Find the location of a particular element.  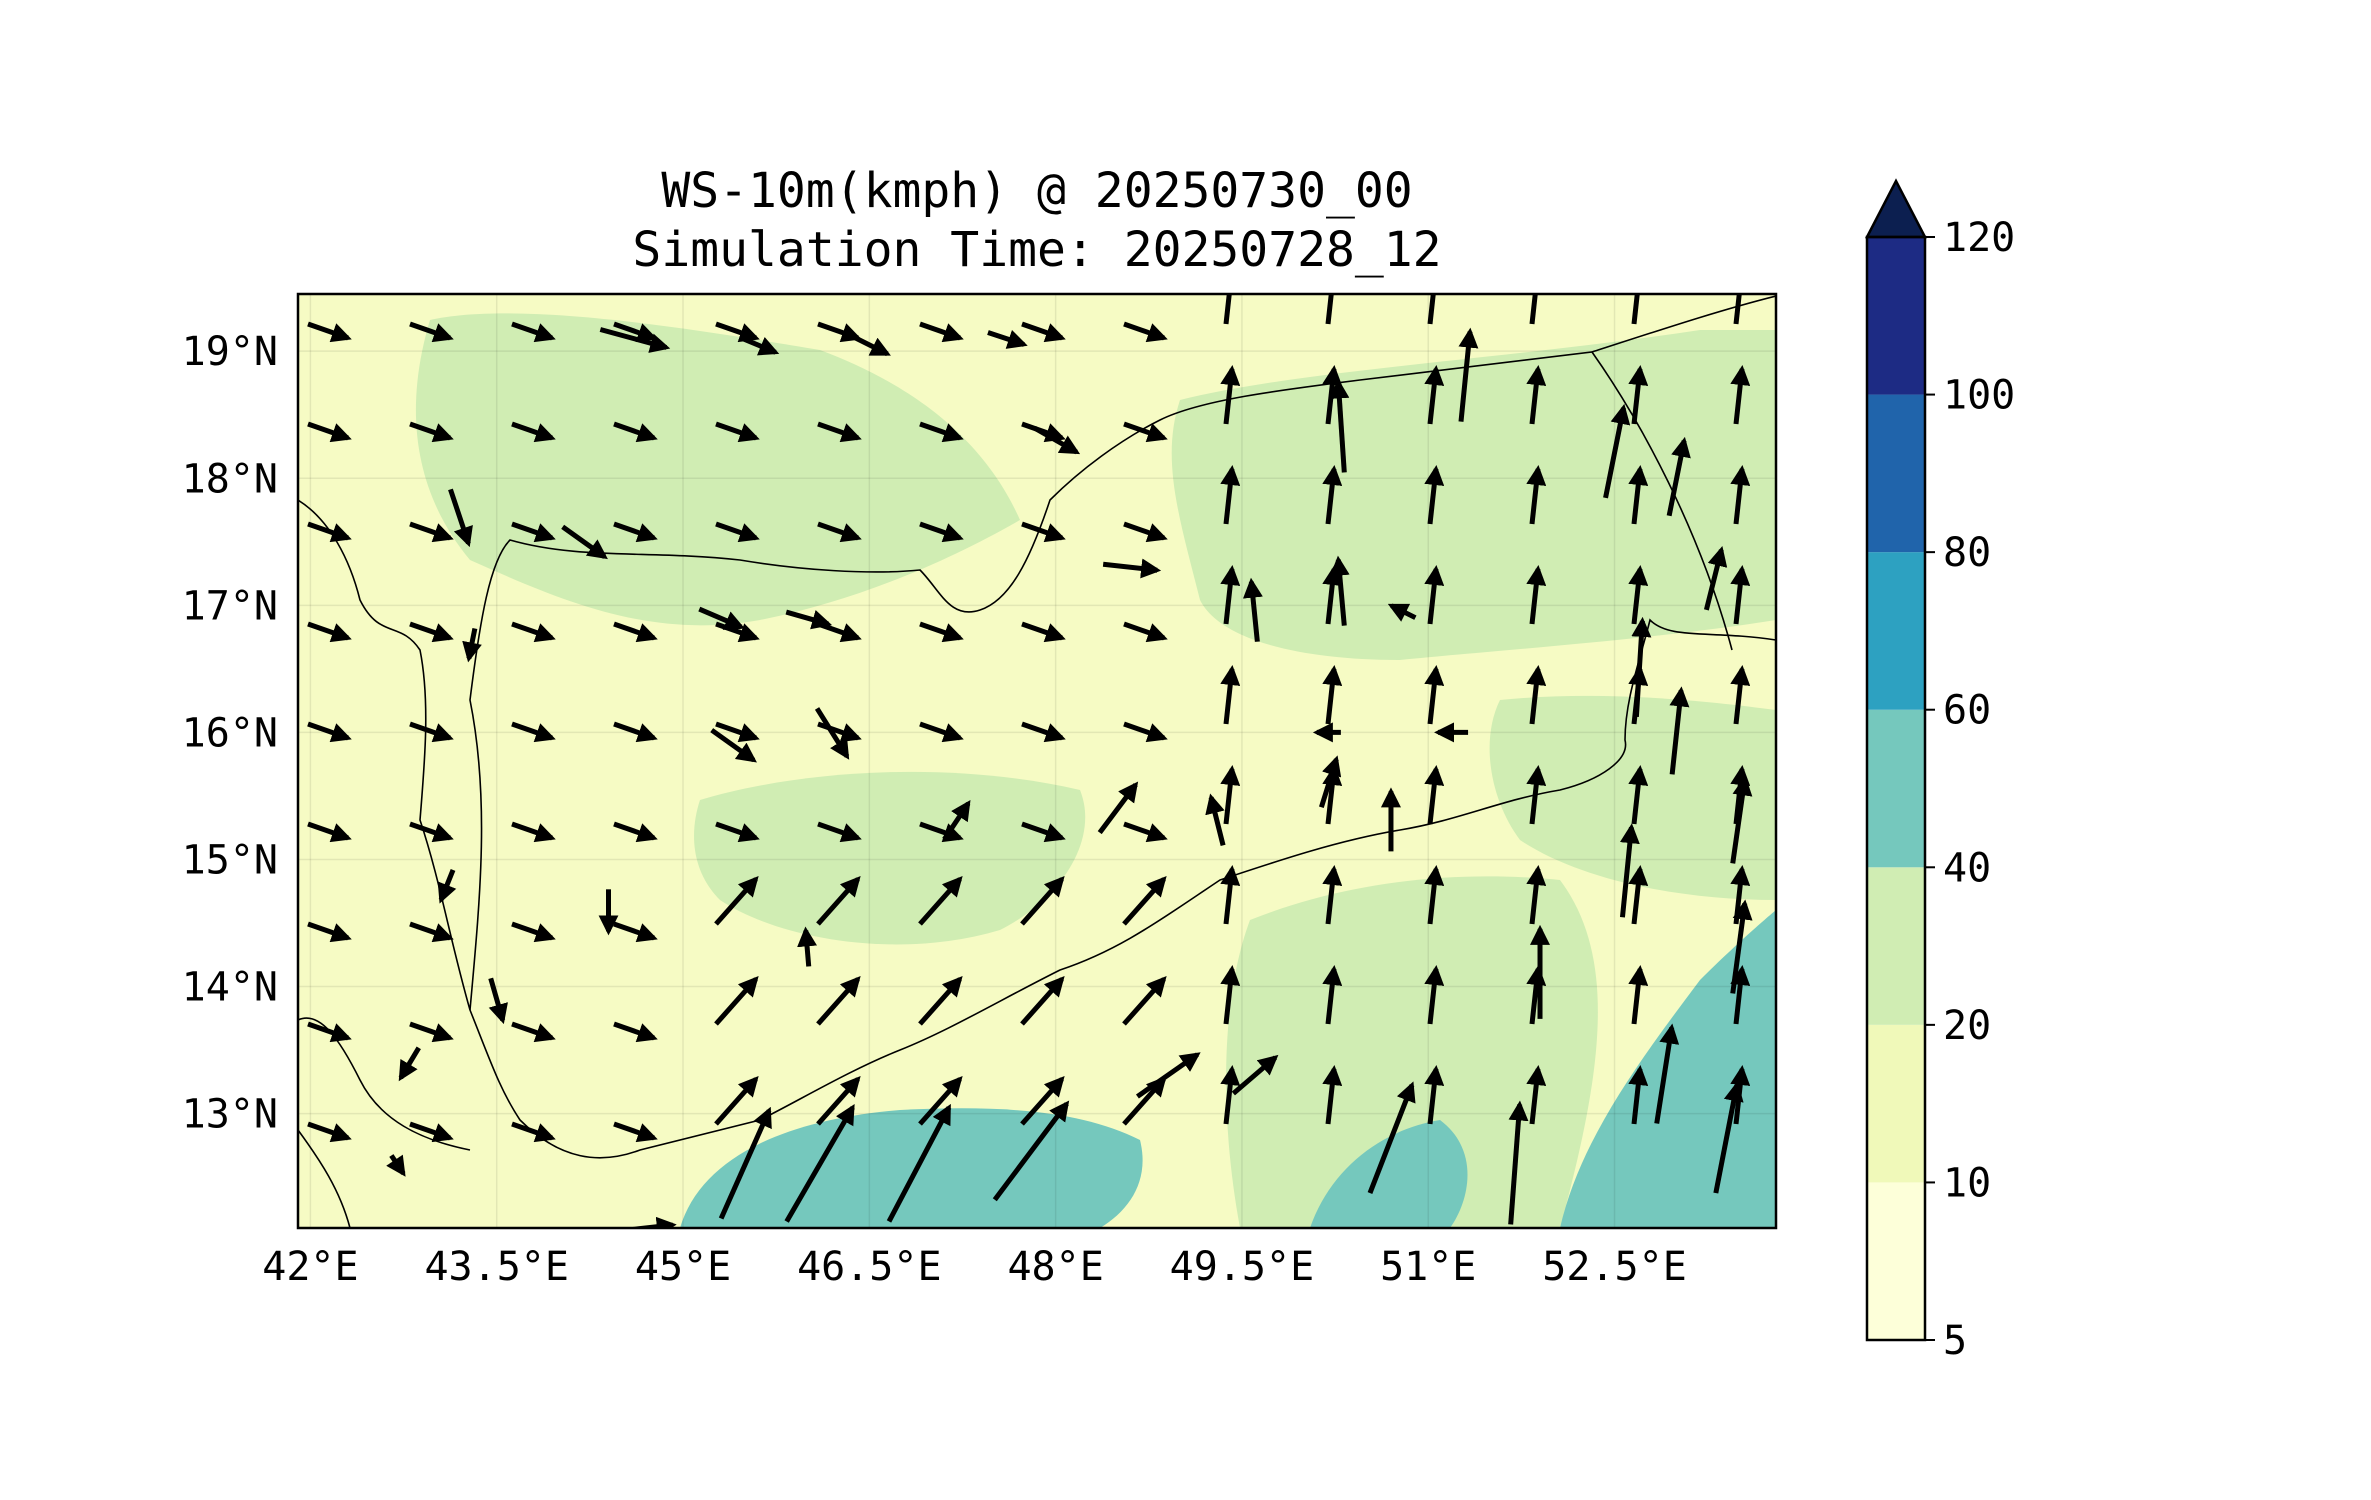

latitude-axis: 19°N 18°N 17°N 16°N 15°N 14°N 13°N is located at coordinates (230, 733).